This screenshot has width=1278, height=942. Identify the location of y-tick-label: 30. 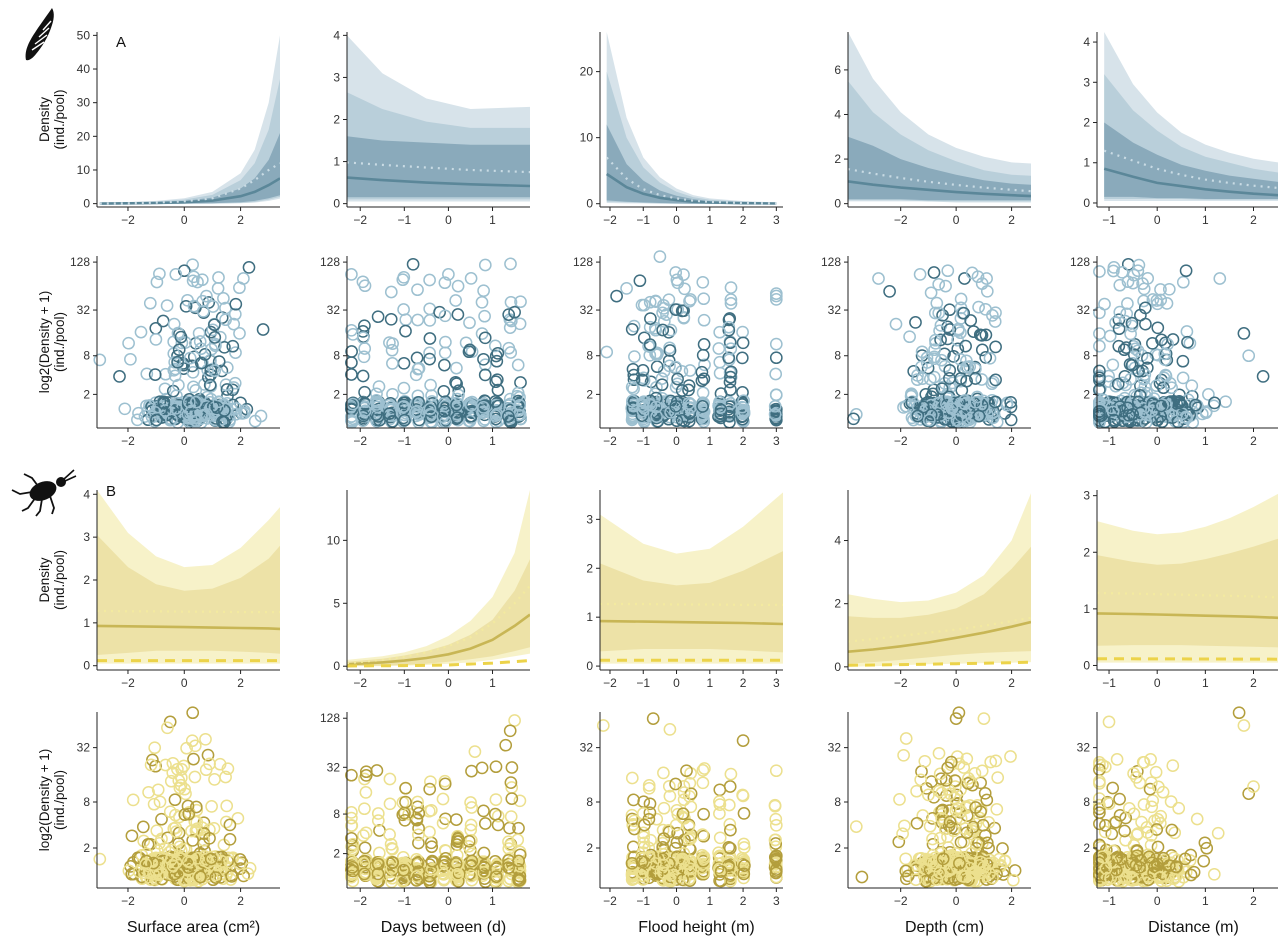
(84, 103).